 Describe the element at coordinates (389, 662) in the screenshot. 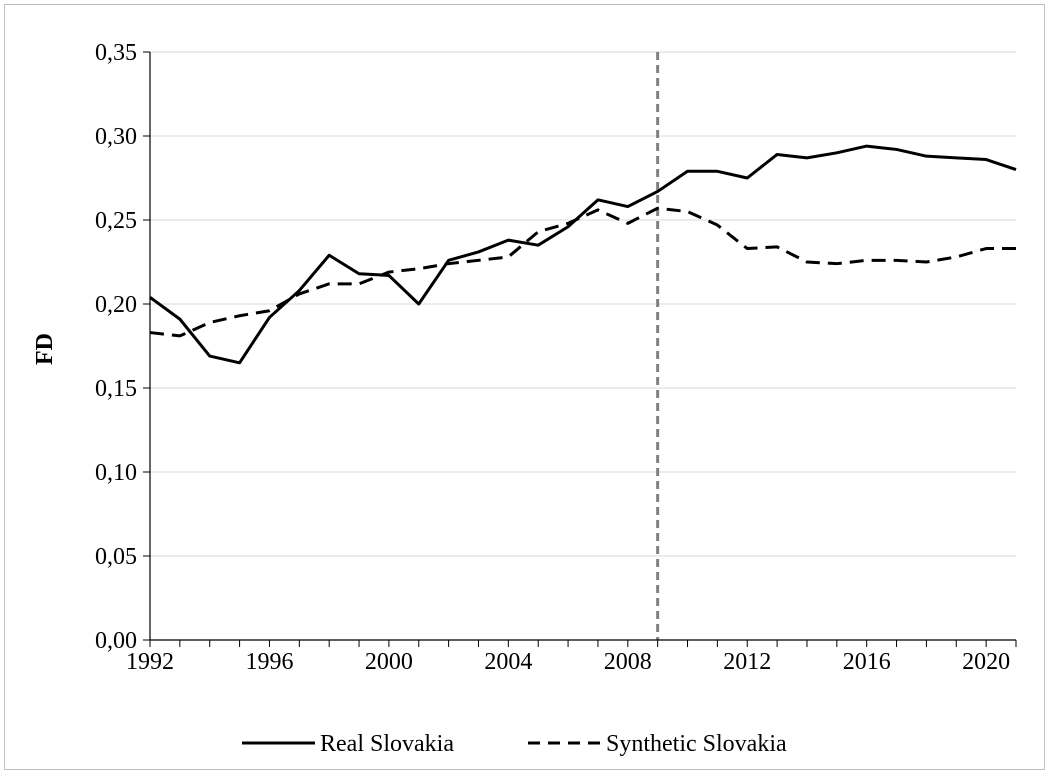

I see `x-tick-label: 2000` at that location.